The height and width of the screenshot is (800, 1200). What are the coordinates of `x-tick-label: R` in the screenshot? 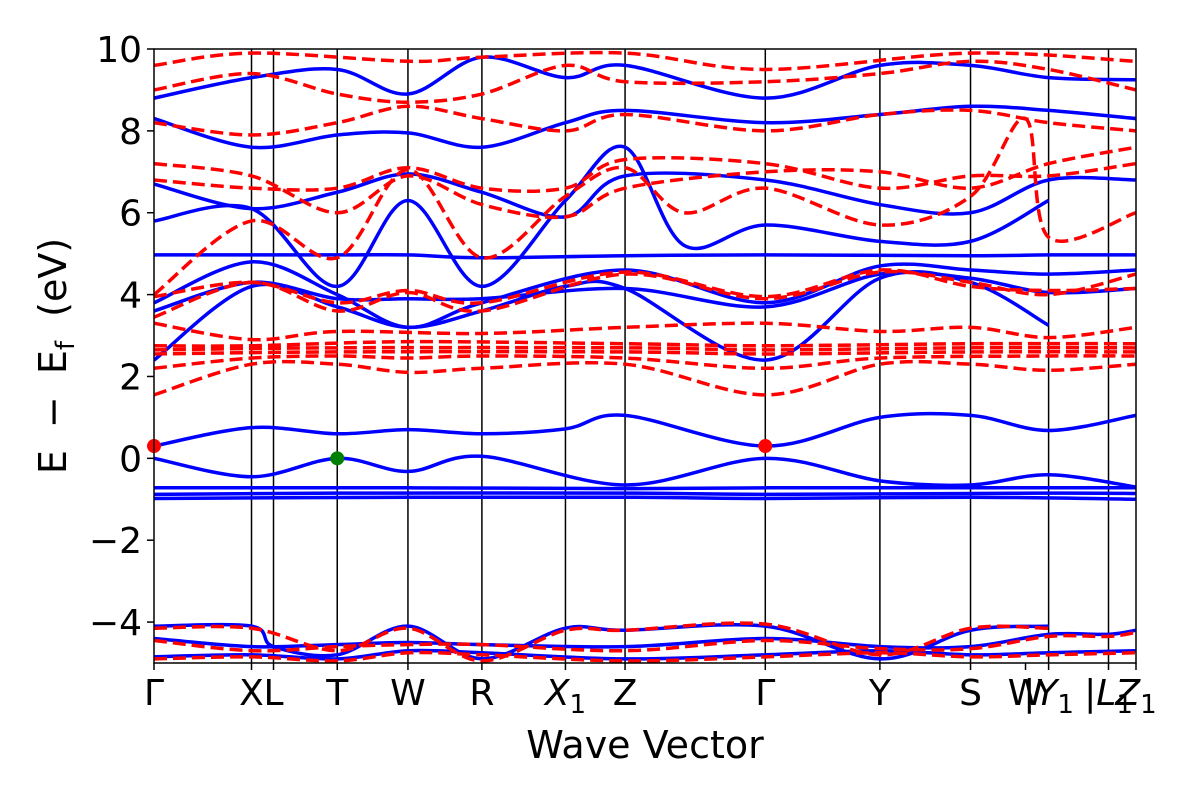 It's located at (481, 693).